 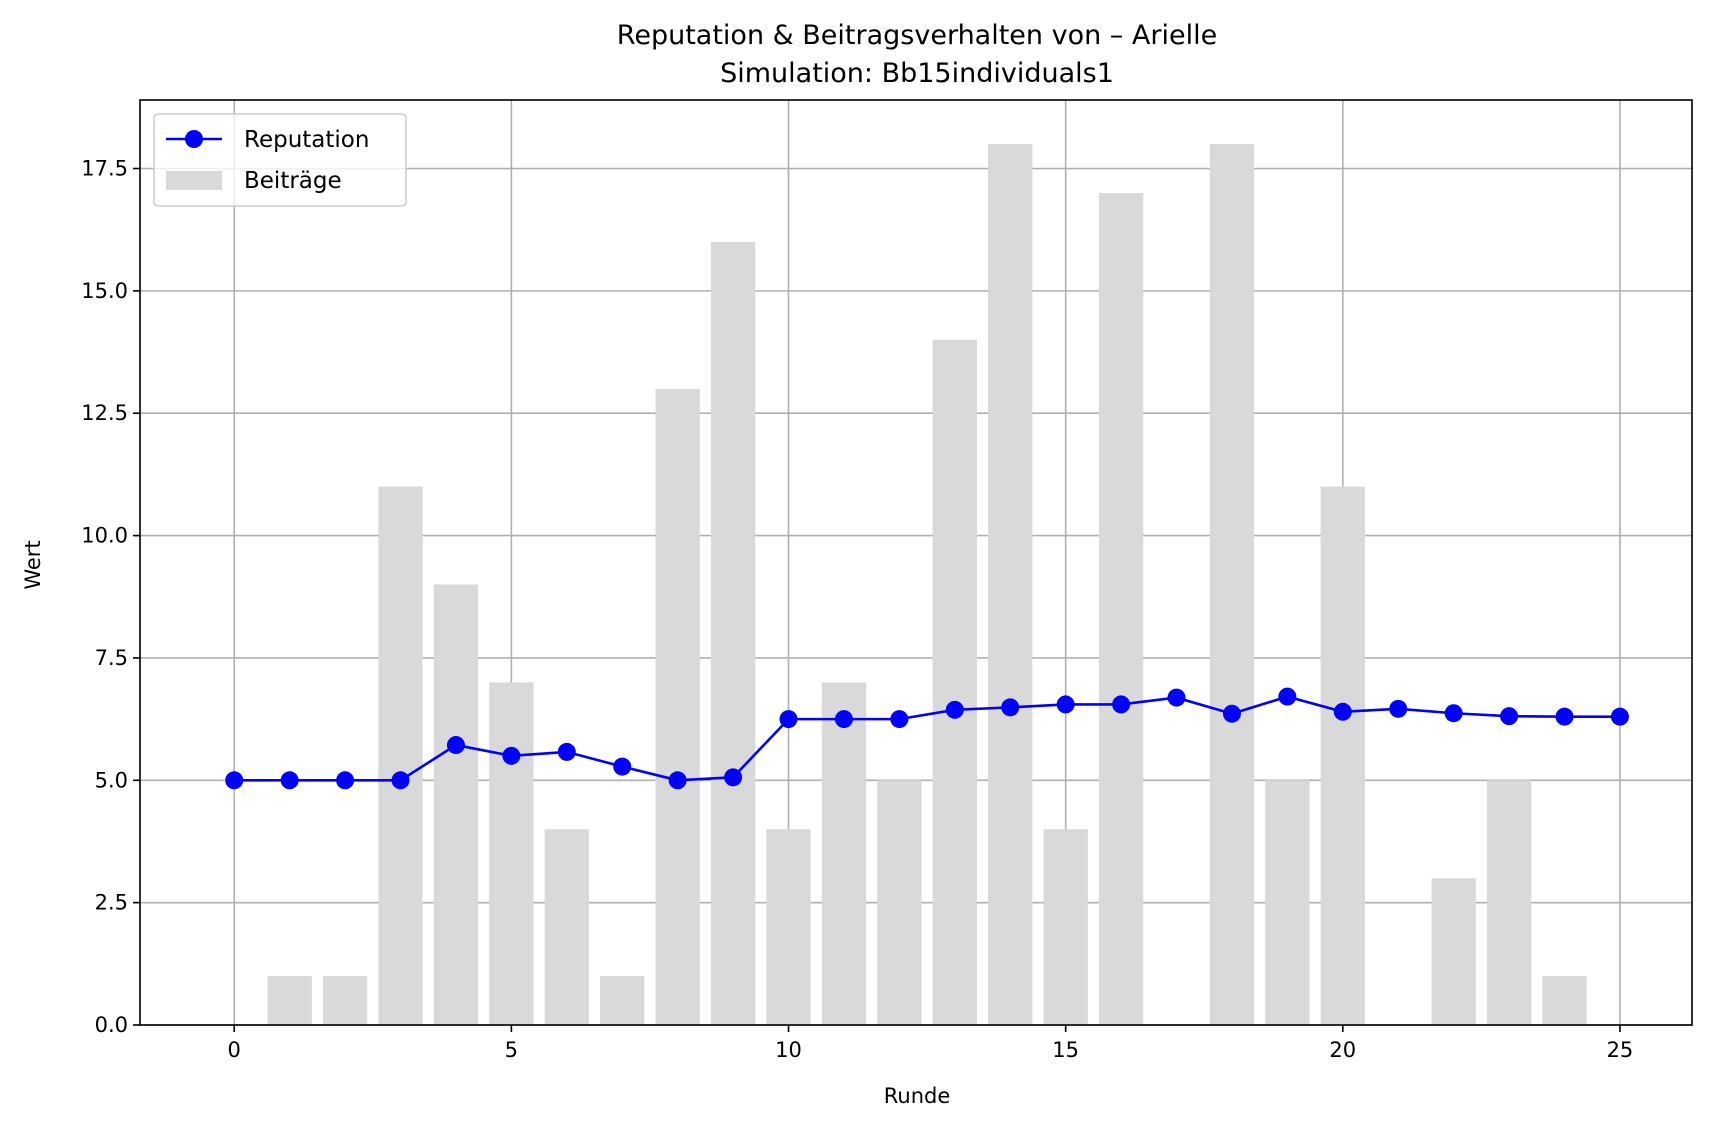 I want to click on legend-marker-swatch, so click(x=194, y=139).